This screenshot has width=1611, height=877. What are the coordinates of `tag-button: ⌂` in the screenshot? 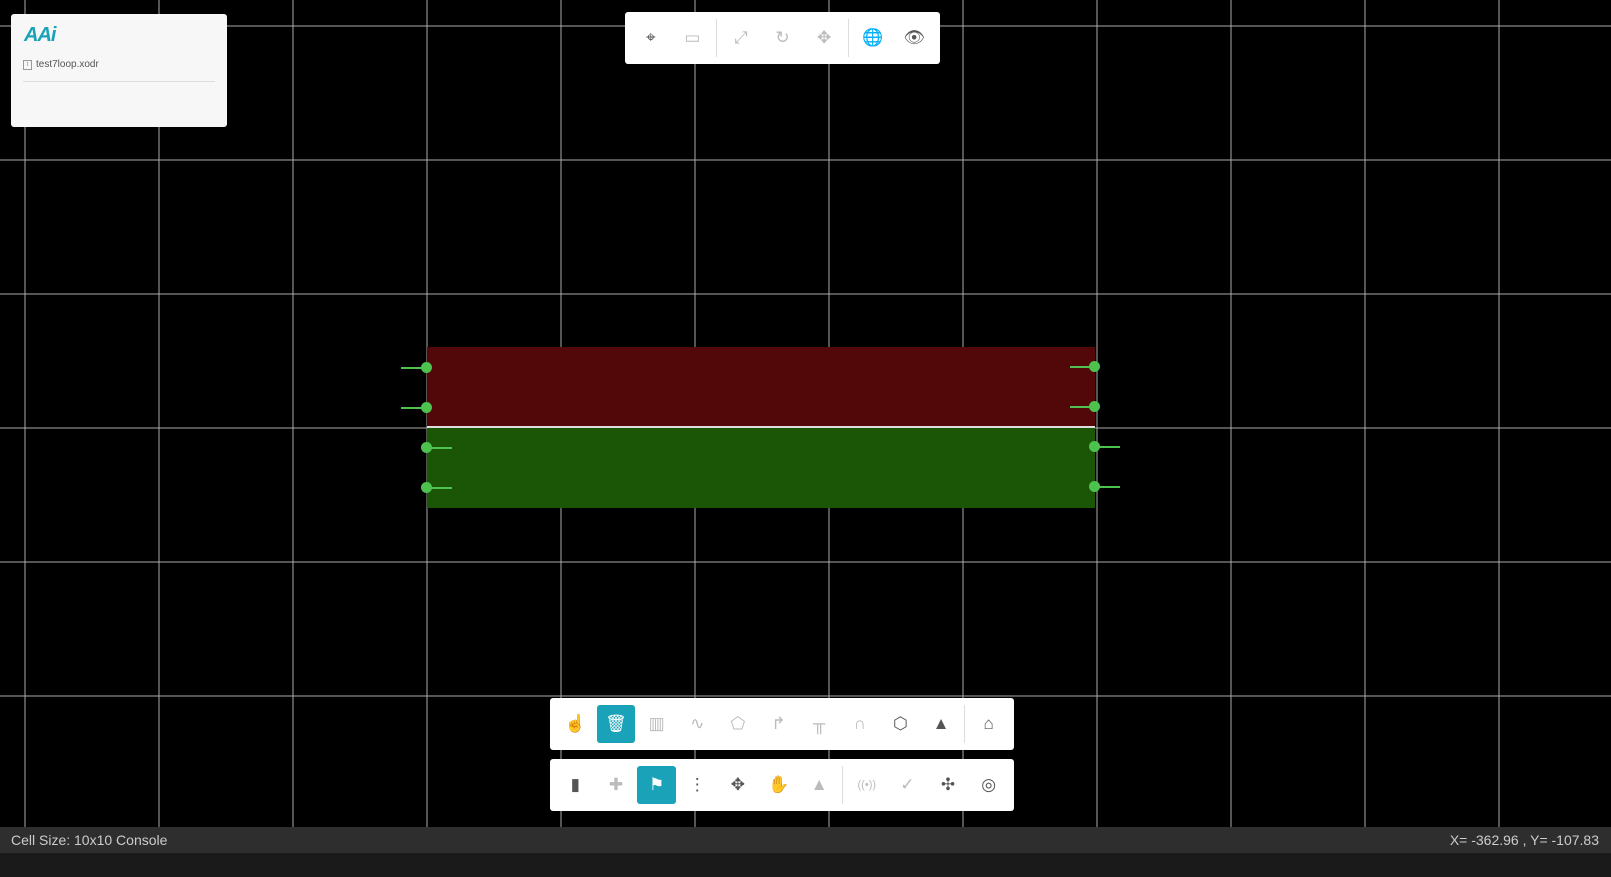 It's located at (988, 724).